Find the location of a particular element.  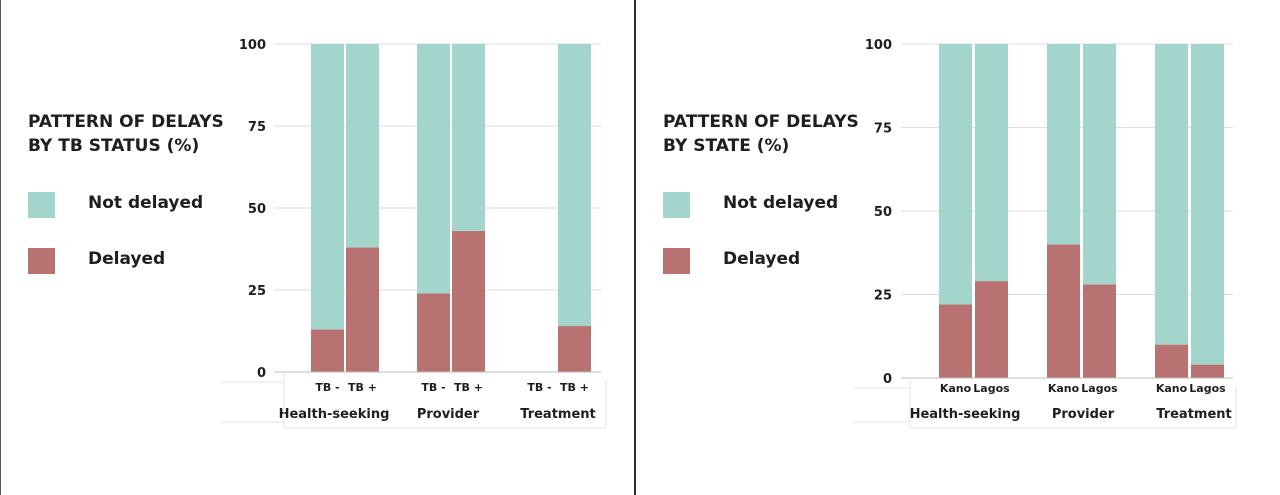

bar-delayed-provider-kano is located at coordinates (1063, 311).